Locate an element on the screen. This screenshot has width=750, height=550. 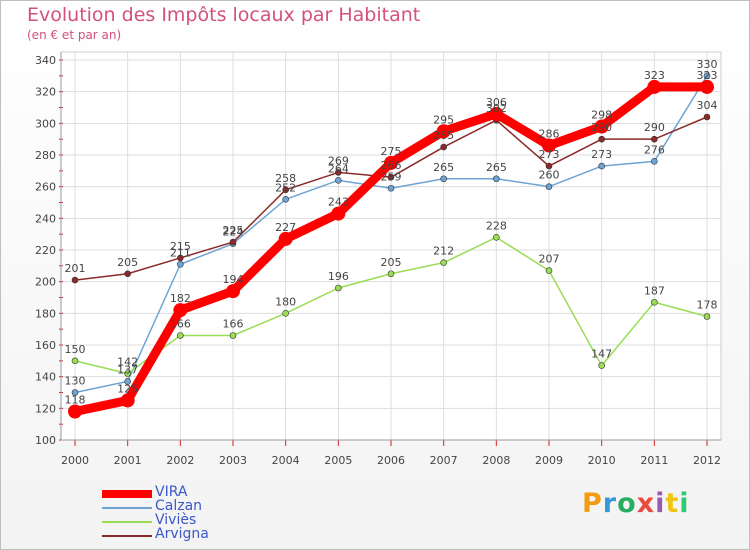
x-tick-label: 2010 is located at coordinates (602, 460).